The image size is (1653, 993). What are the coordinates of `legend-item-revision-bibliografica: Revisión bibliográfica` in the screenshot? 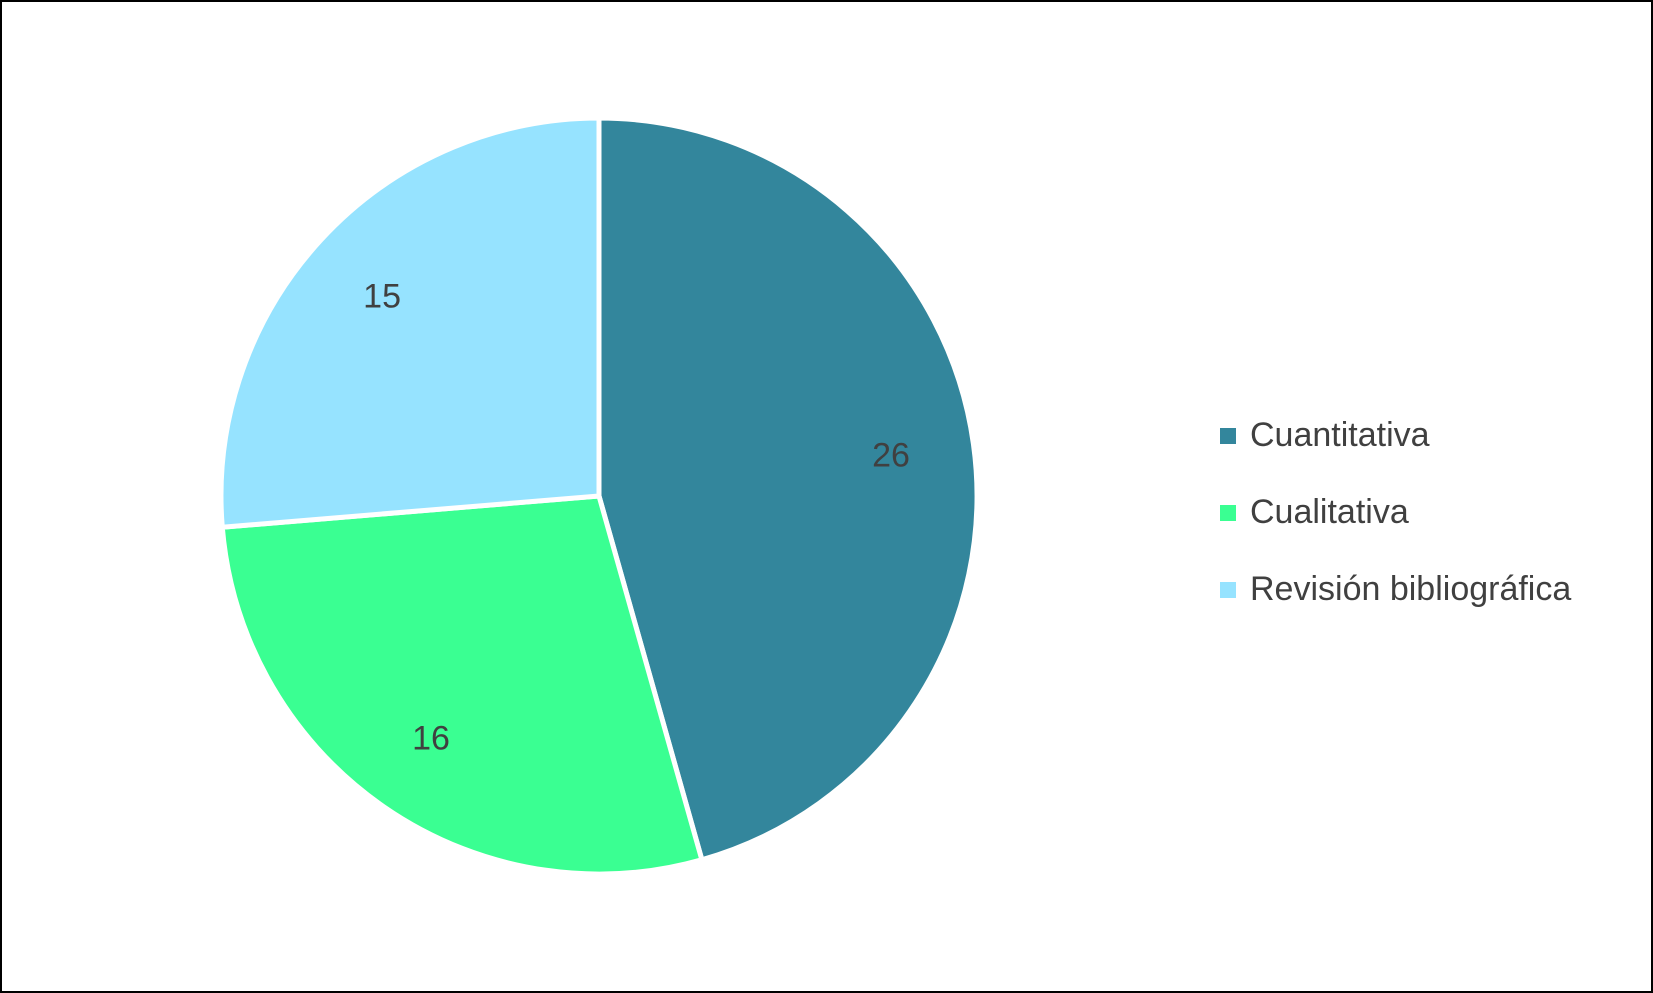 It's located at (1395, 589).